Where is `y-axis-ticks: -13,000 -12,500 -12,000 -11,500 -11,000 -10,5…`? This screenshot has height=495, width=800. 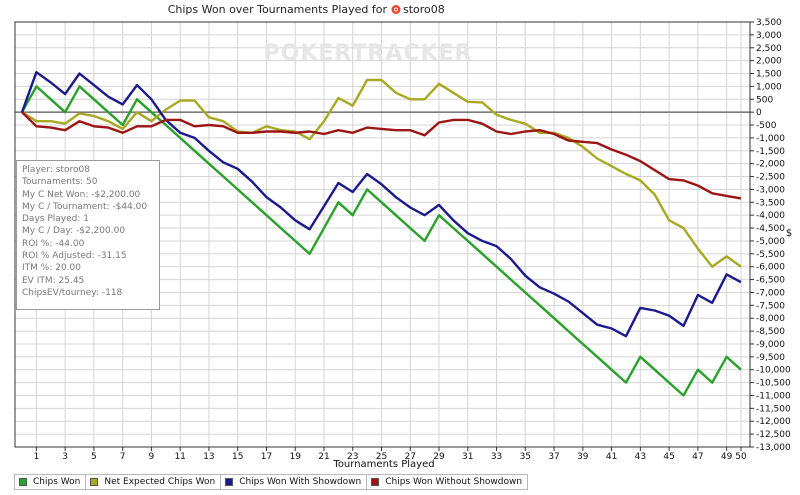
y-axis-ticks: -13,000 -12,500 -12,000 -11,500 -11,000 -10,5… is located at coordinates (770, 235).